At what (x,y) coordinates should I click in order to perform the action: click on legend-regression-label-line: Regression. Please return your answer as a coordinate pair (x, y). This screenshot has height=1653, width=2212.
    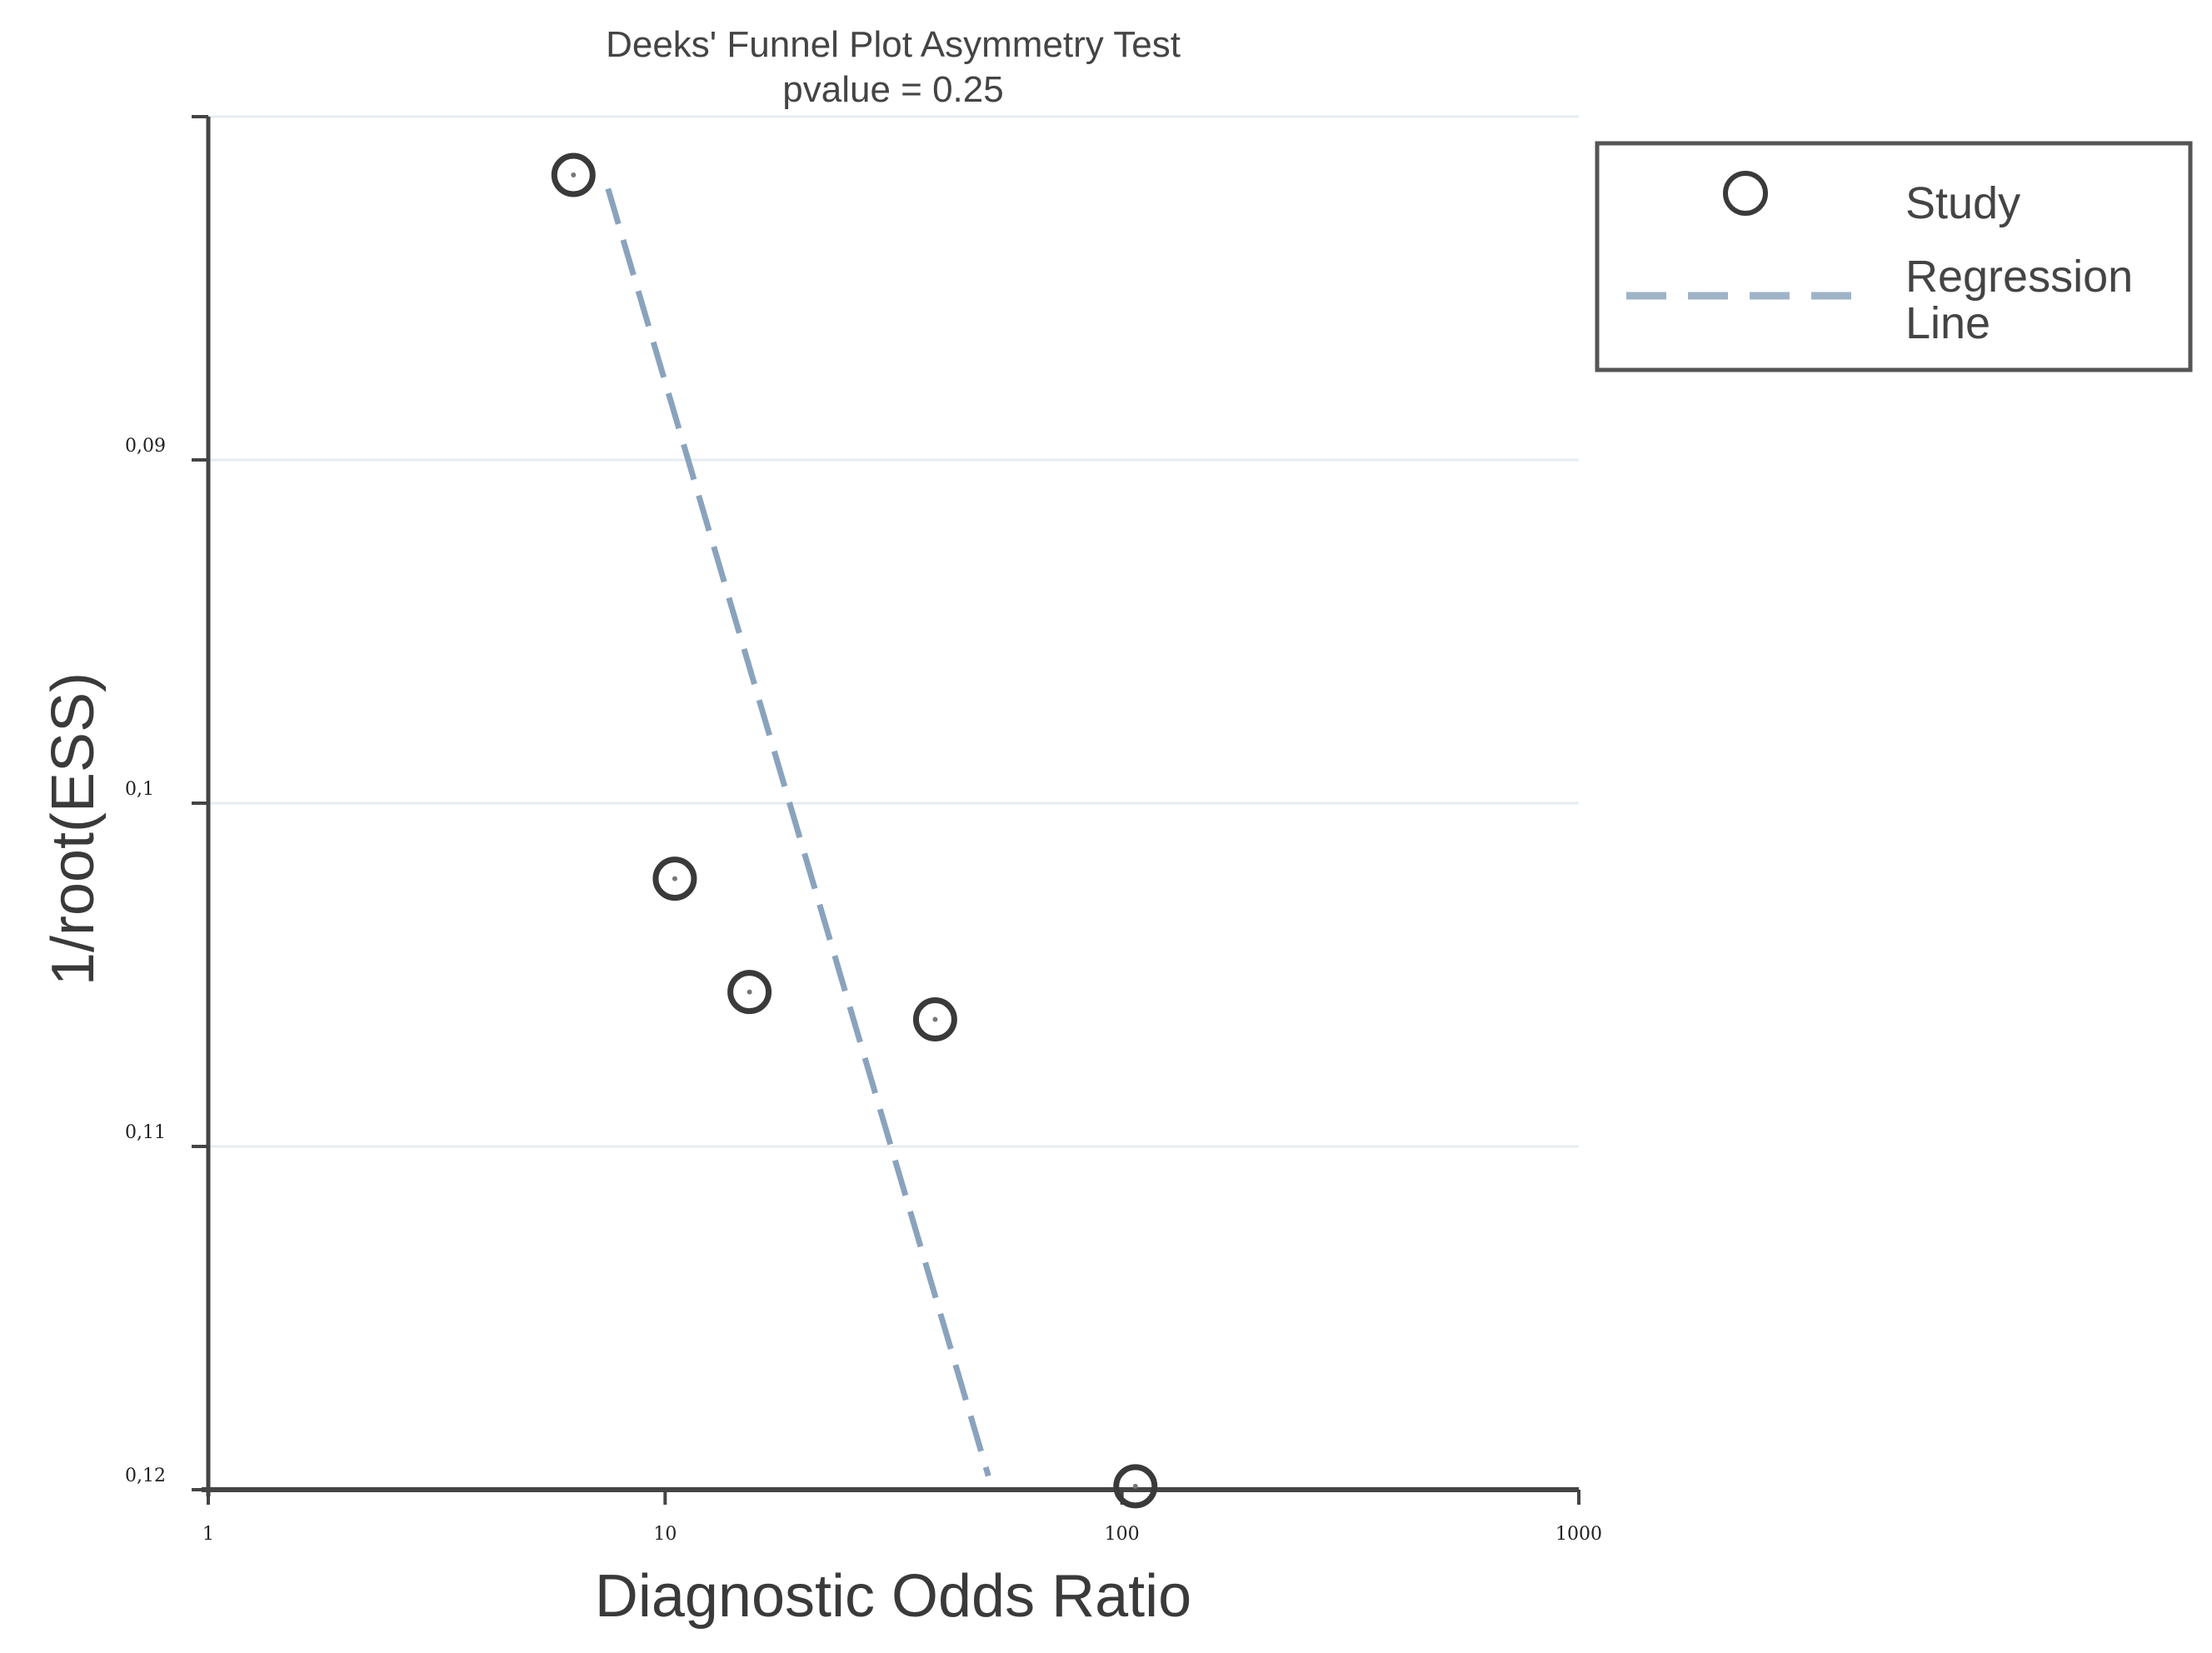
    Looking at the image, I should click on (2019, 277).